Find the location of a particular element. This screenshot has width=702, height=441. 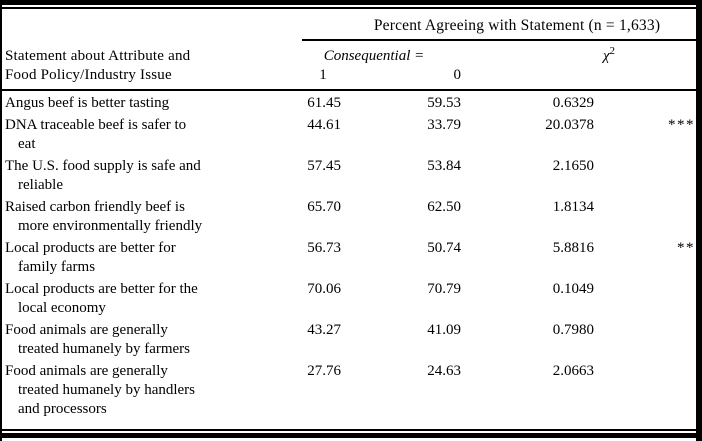

chi-square-cell: 2.1650 is located at coordinates (573, 166).